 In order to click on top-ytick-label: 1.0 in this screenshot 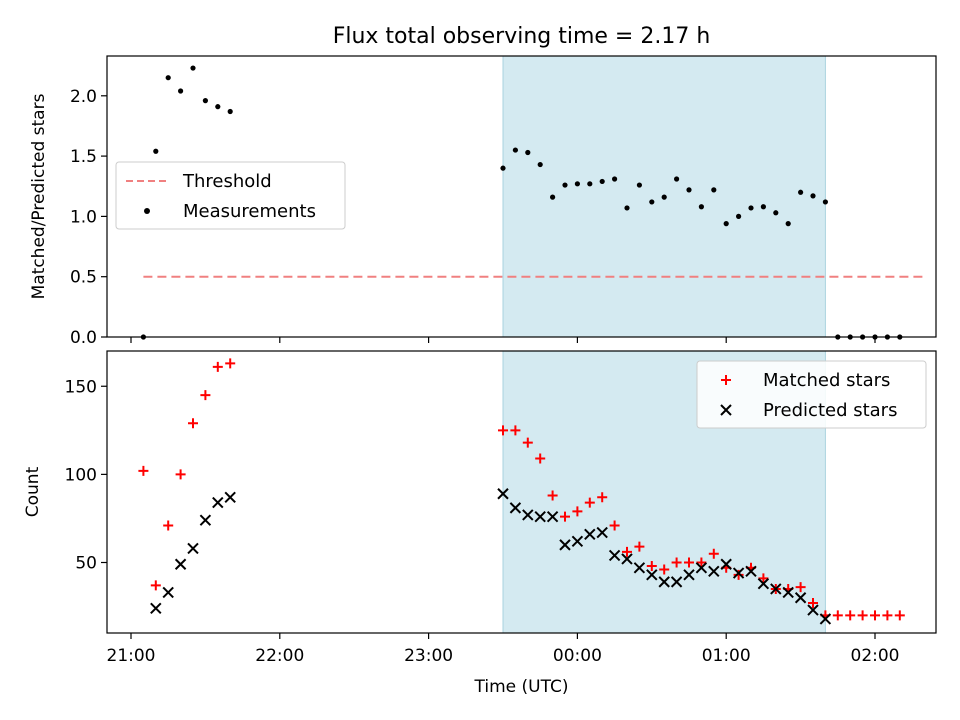, I will do `click(83, 217)`.